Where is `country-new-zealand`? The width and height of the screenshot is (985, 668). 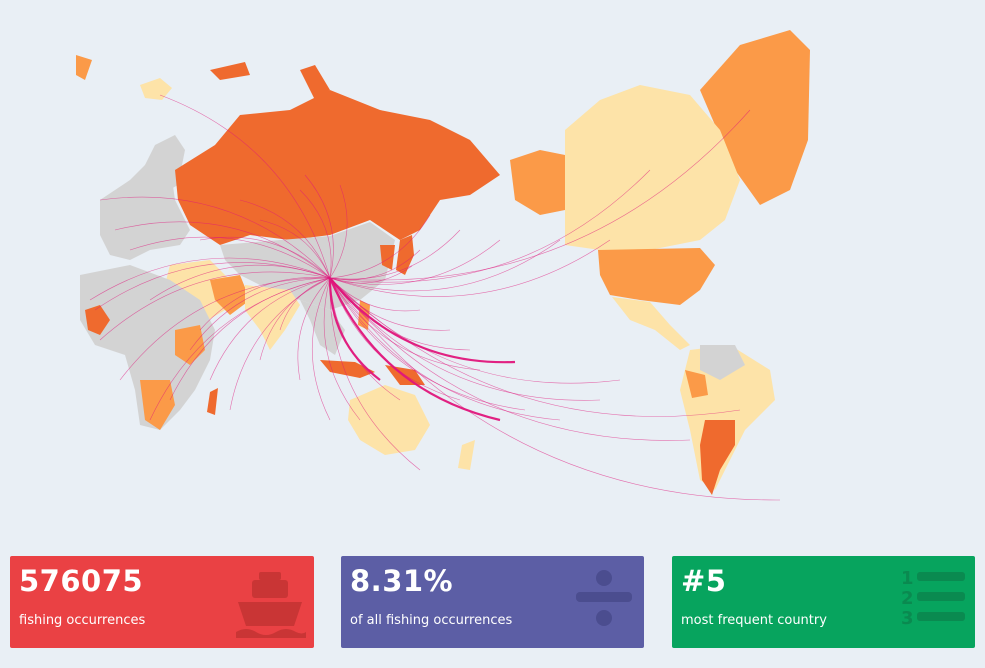
country-new-zealand is located at coordinates (466, 455).